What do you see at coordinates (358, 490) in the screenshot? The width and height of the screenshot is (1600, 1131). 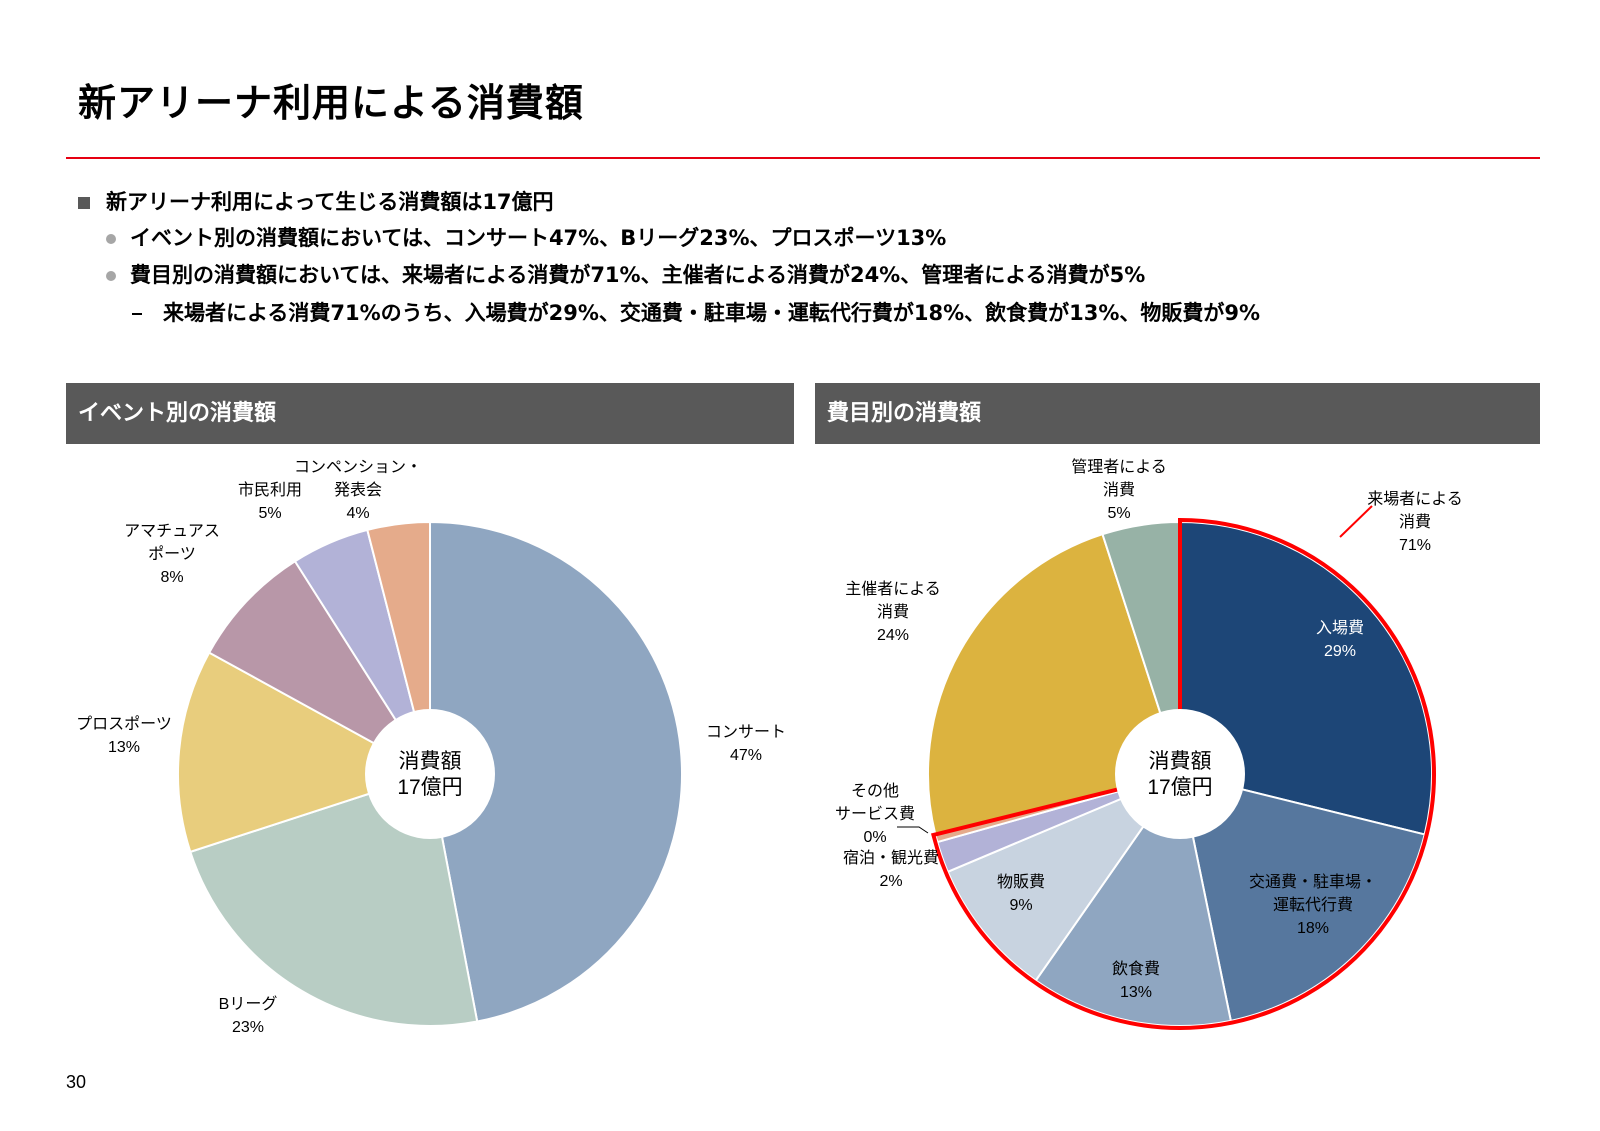 I see `label-convention-line2: 発表会` at bounding box center [358, 490].